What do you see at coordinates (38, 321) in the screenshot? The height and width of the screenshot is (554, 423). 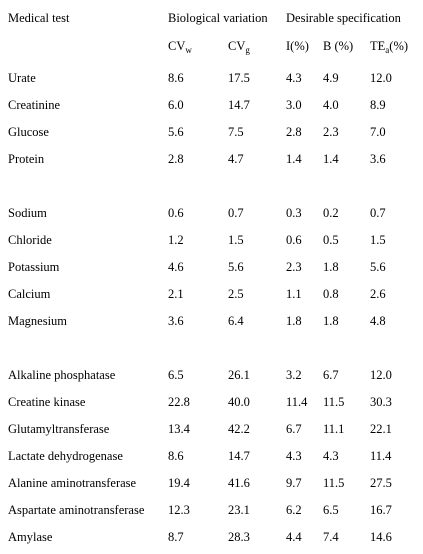 I see `test-name: Magnesium` at bounding box center [38, 321].